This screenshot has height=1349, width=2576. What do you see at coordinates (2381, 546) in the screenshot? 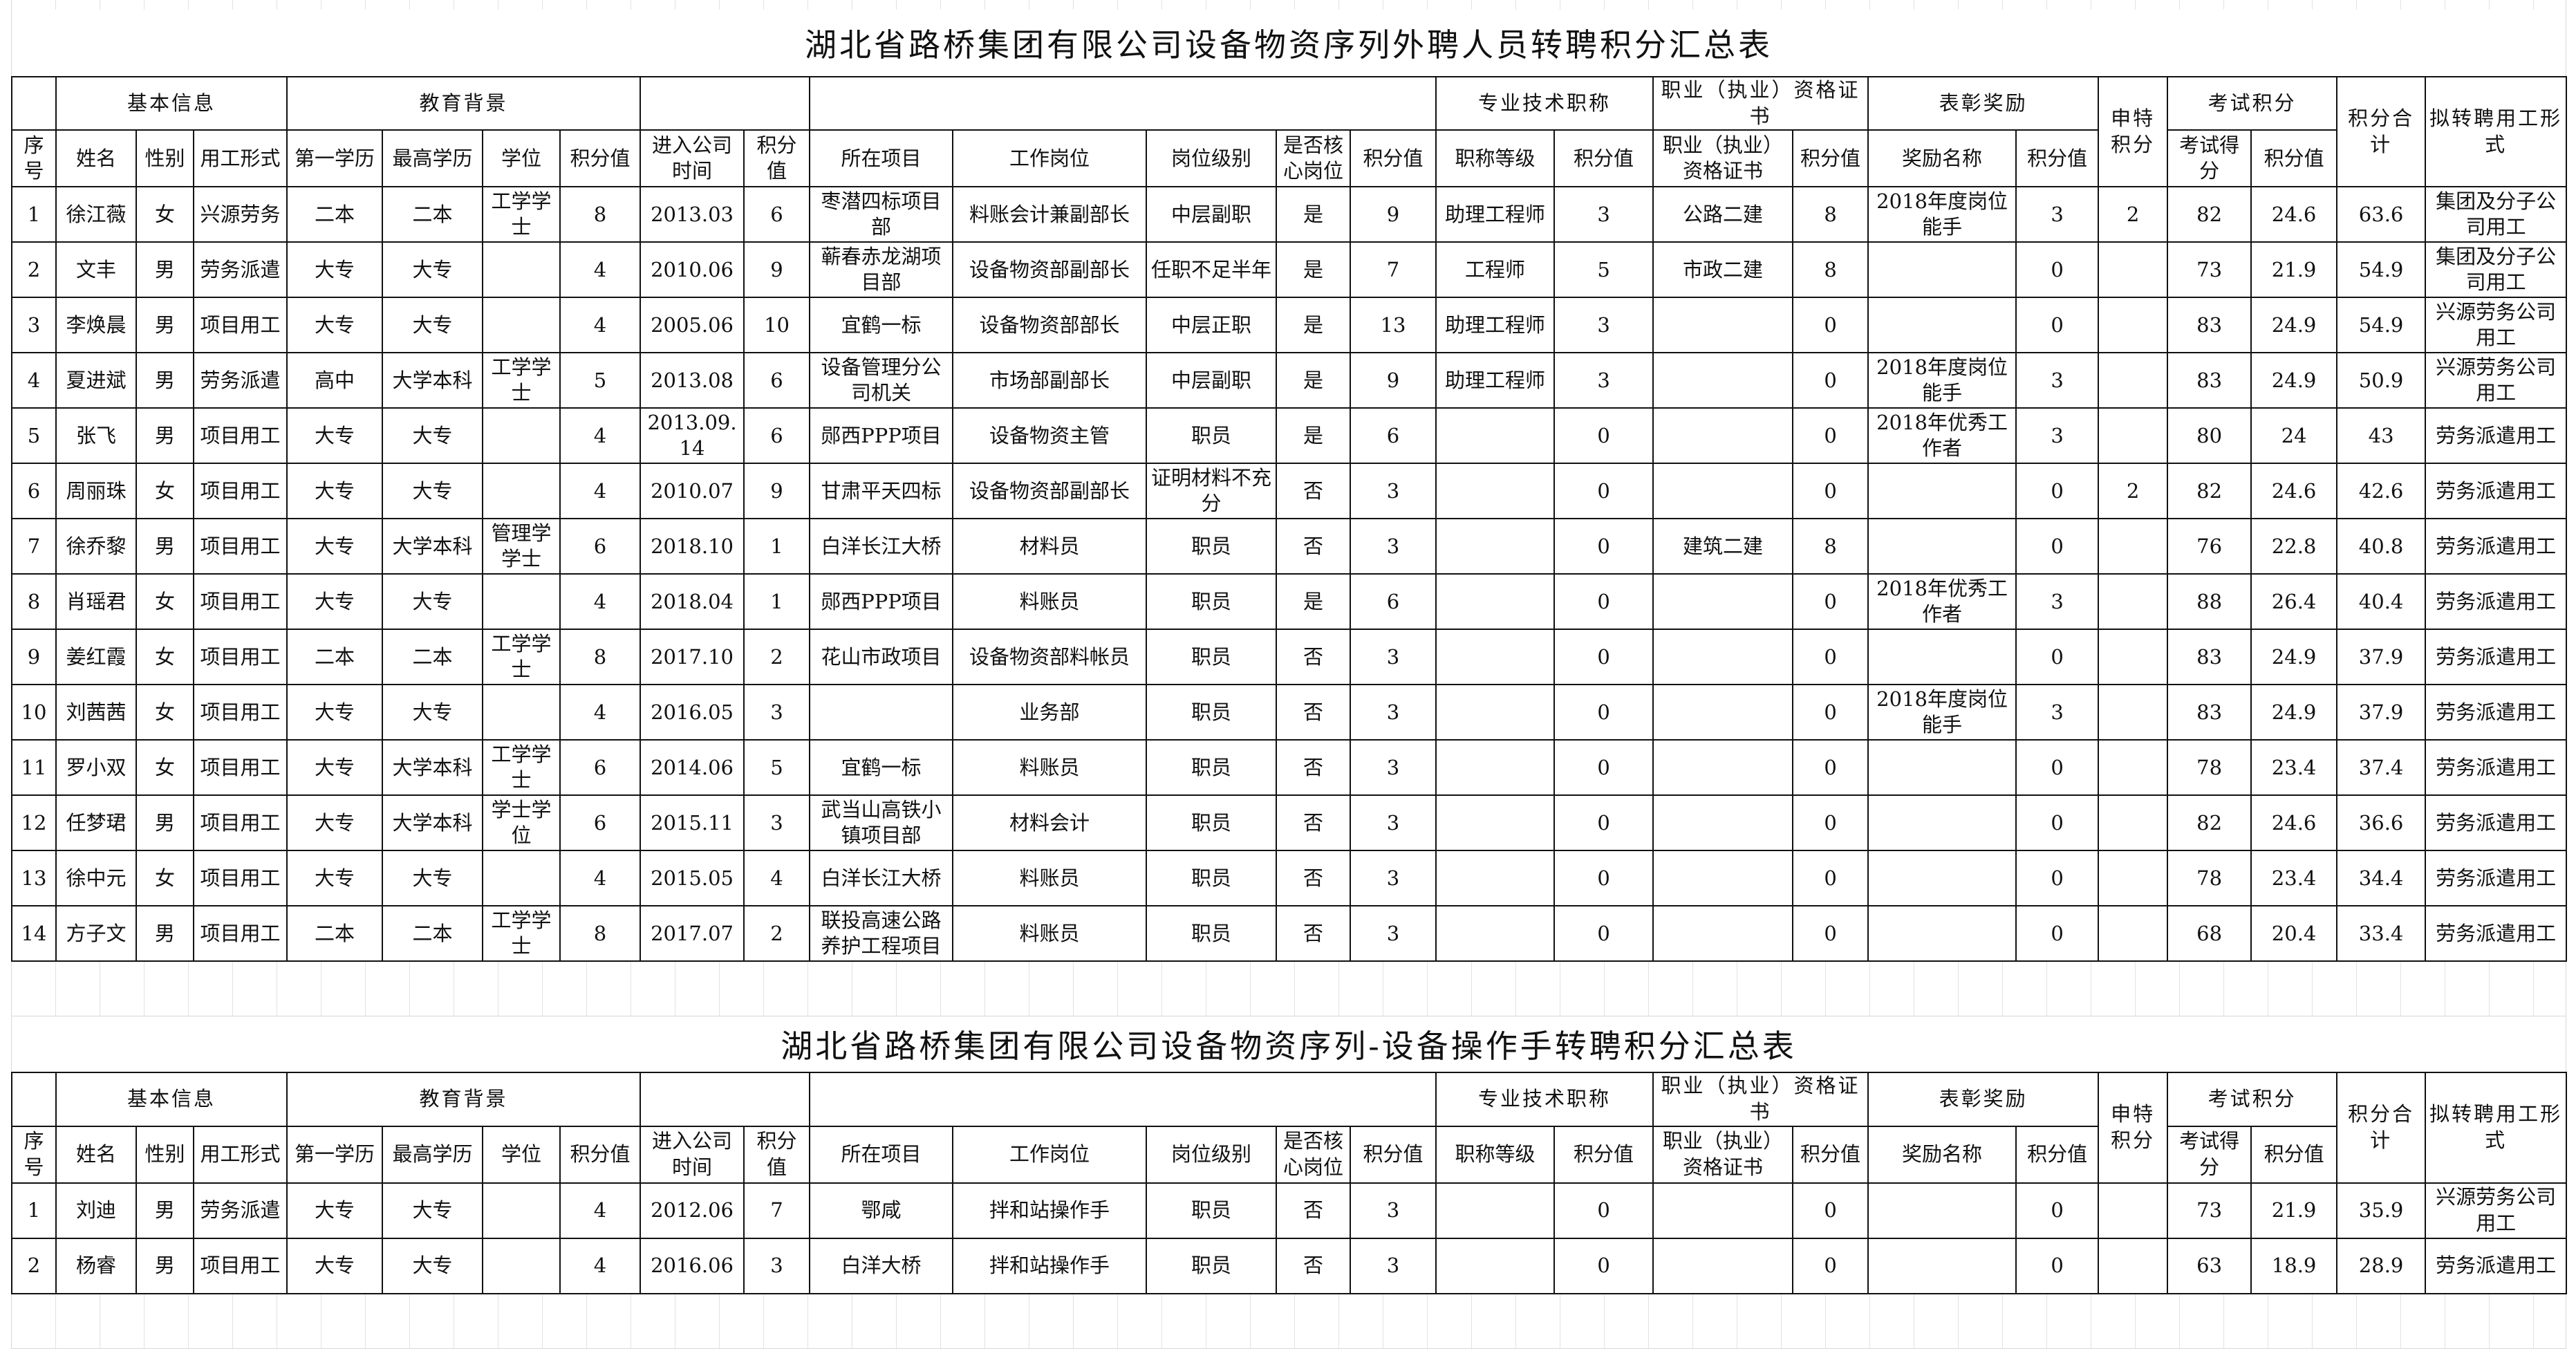
I see `table-cell: 40.8` at bounding box center [2381, 546].